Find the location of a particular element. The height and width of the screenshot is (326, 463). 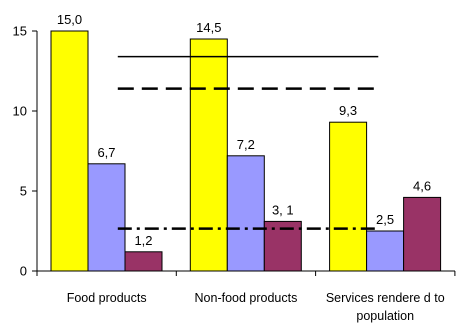

x-category-label: Services rendere d to is located at coordinates (385, 298).